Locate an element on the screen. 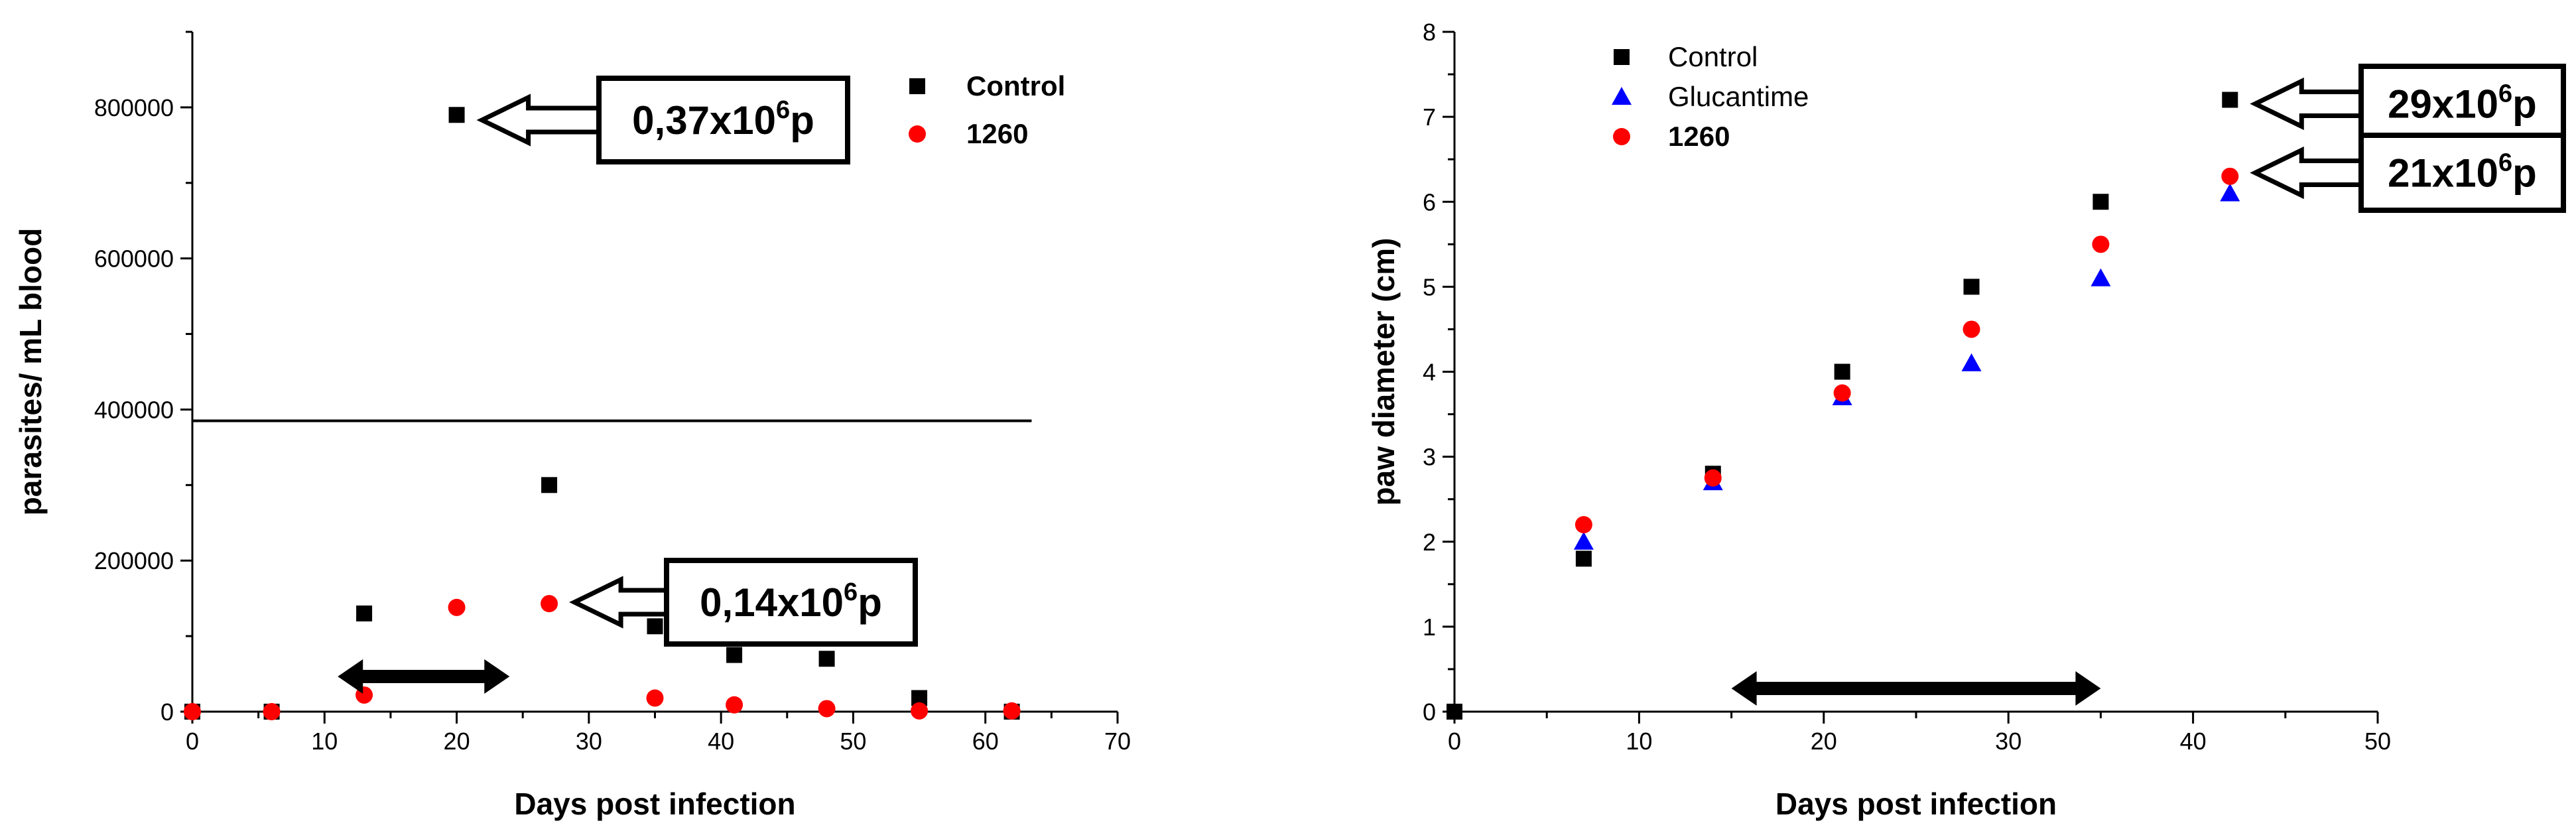  y-tick-label: 7 is located at coordinates (1430, 117).